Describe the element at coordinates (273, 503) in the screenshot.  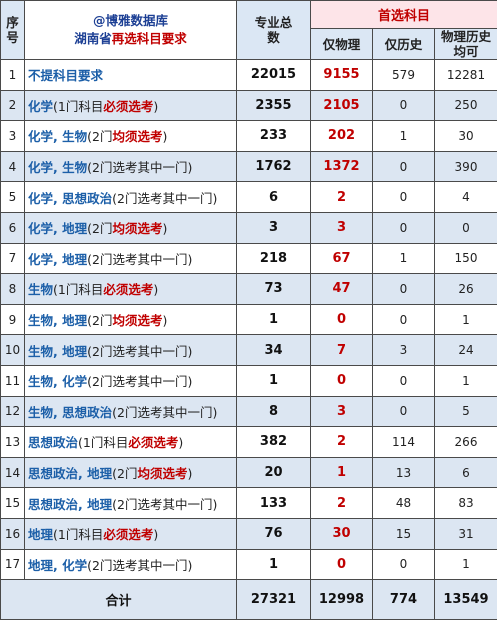
I see `row-total: 133` at that location.